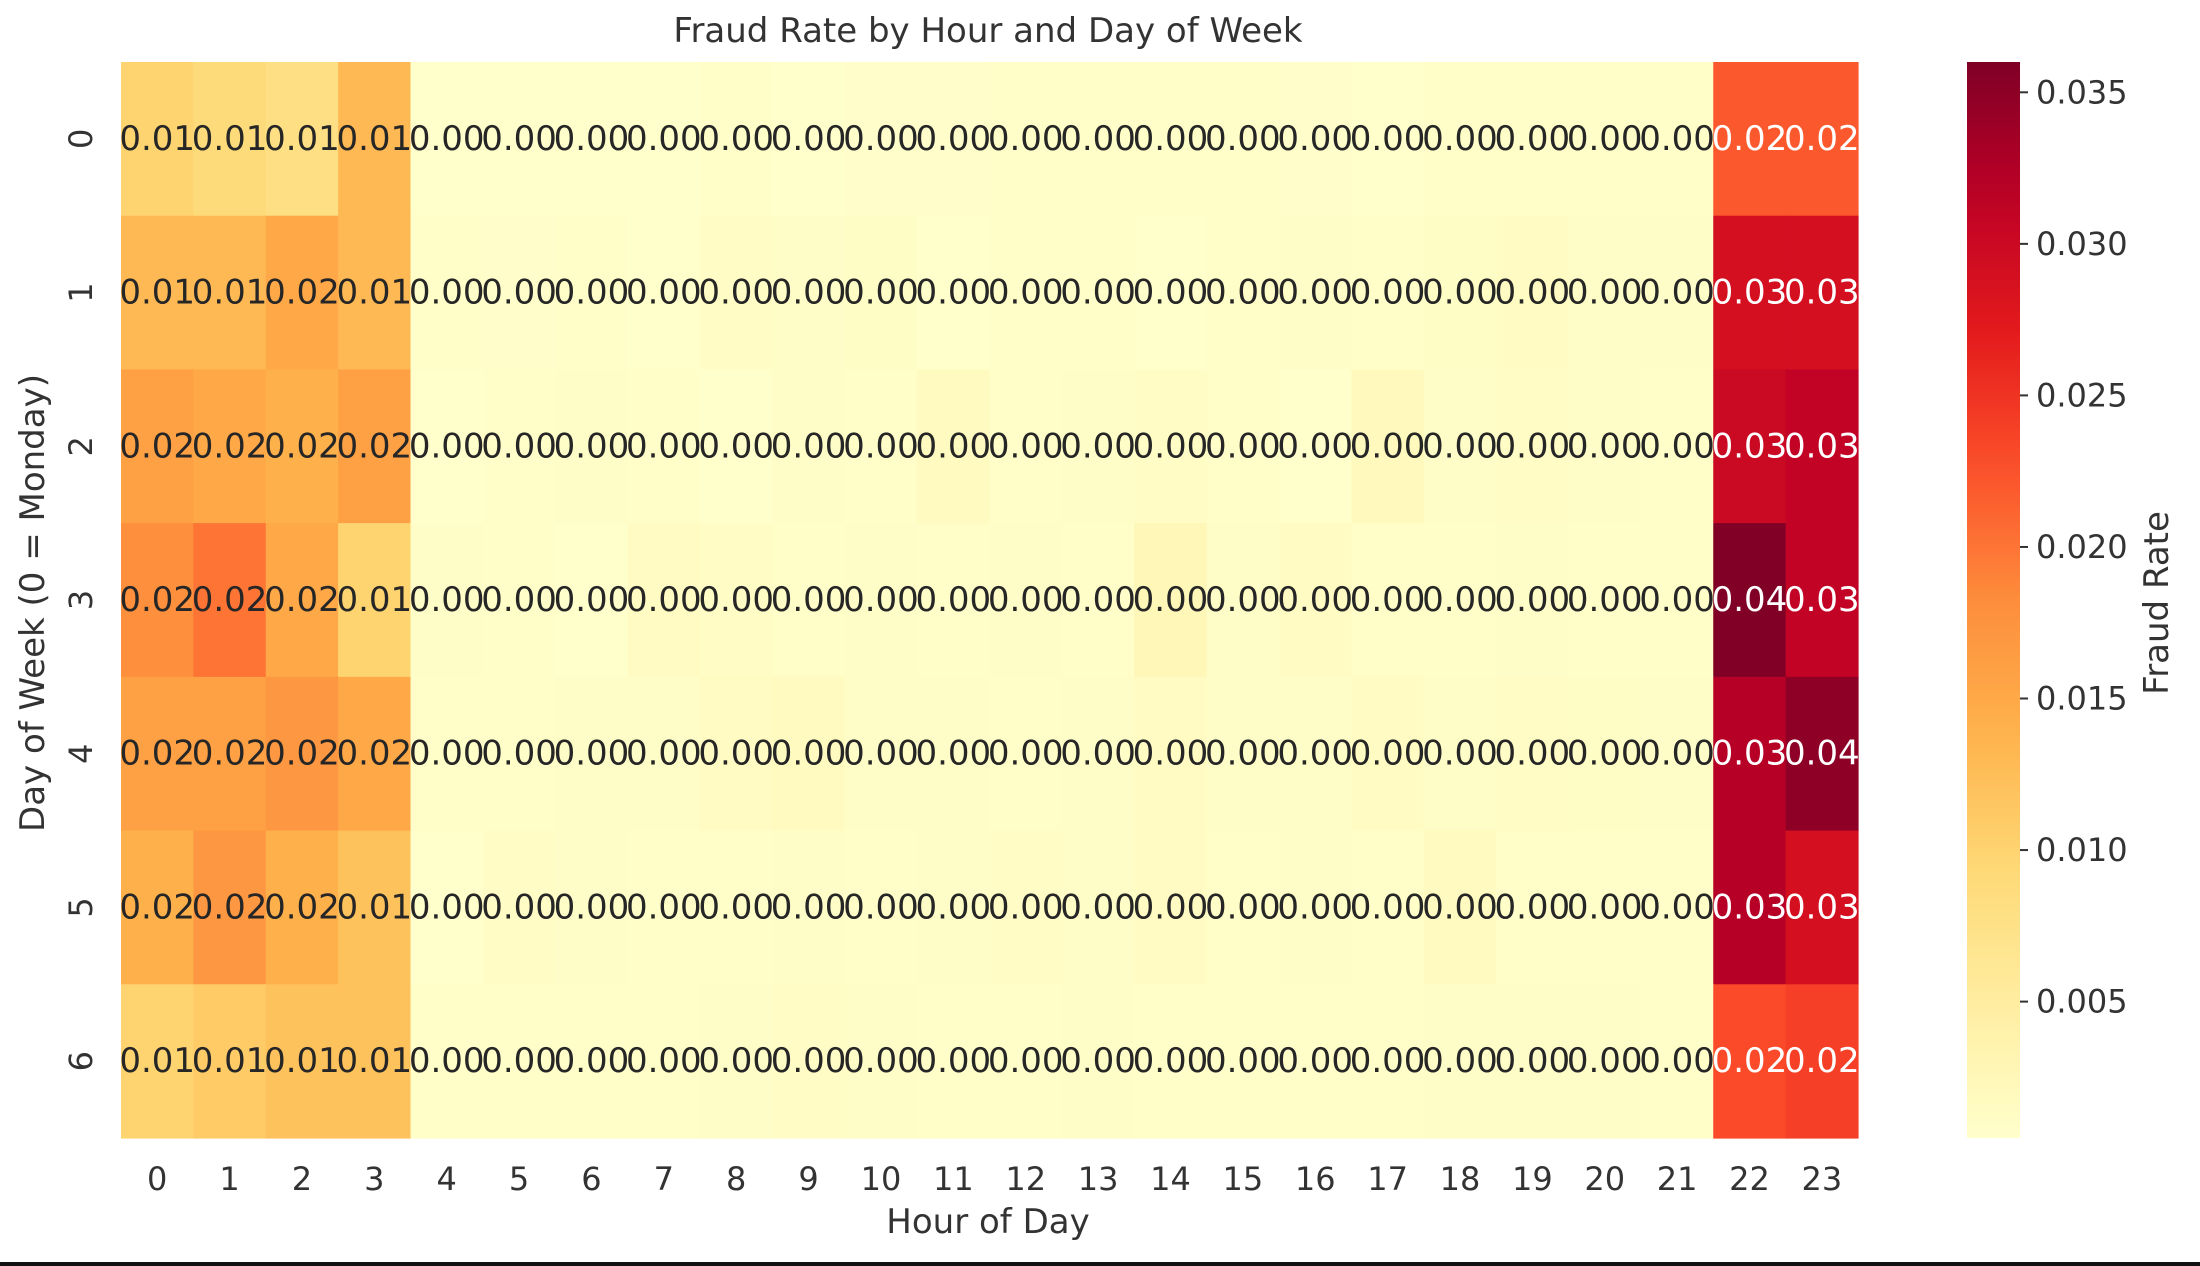 The height and width of the screenshot is (1266, 2200). I want to click on colorbar-tick-label: 0.030, so click(2082, 244).